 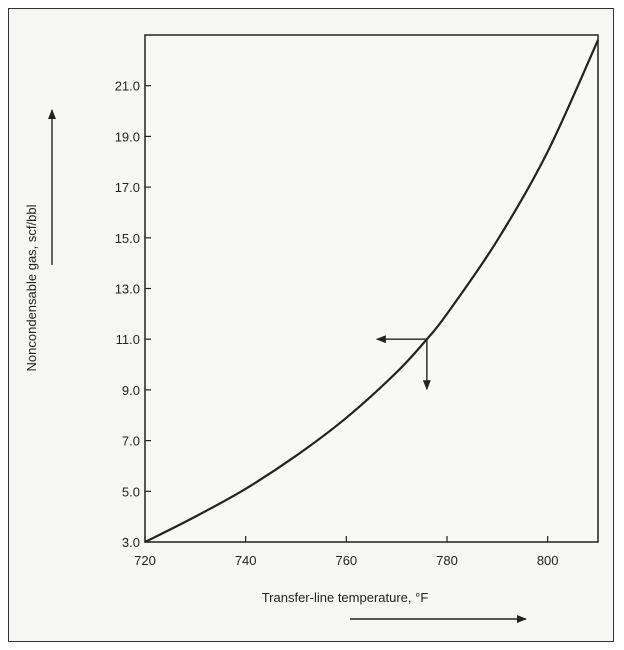 What do you see at coordinates (403, 363) in the screenshot?
I see `reading-guide` at bounding box center [403, 363].